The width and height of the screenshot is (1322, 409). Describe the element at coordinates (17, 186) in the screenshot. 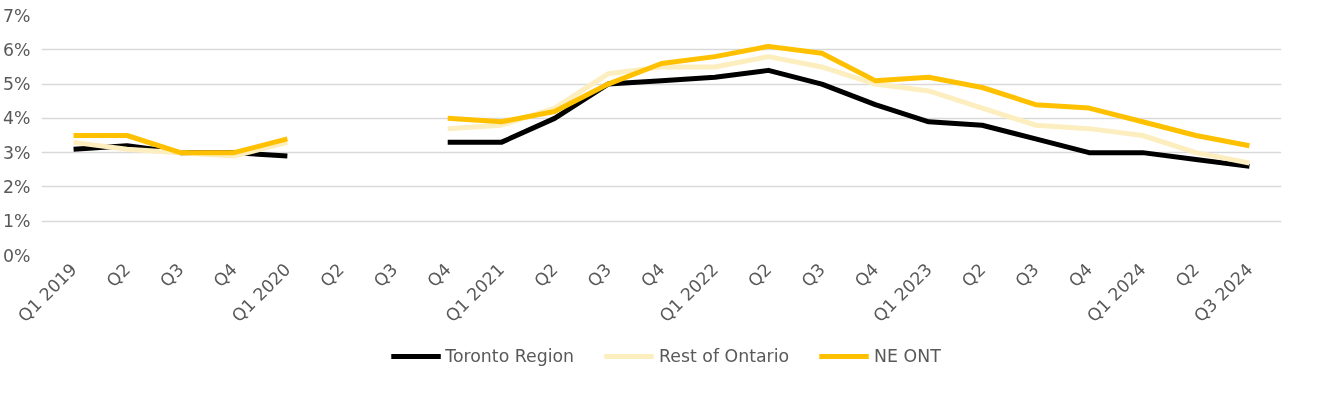

I see `y-tick-label: 2%` at that location.